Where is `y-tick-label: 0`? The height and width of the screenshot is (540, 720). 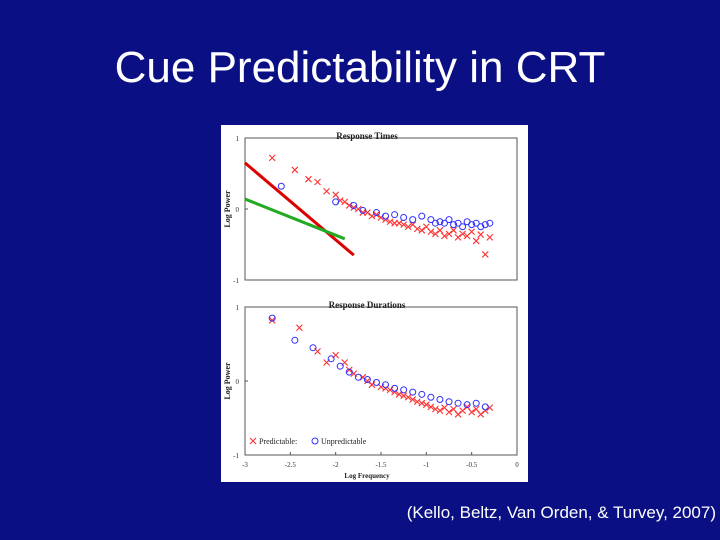
y-tick-label: 0 is located at coordinates (238, 210).